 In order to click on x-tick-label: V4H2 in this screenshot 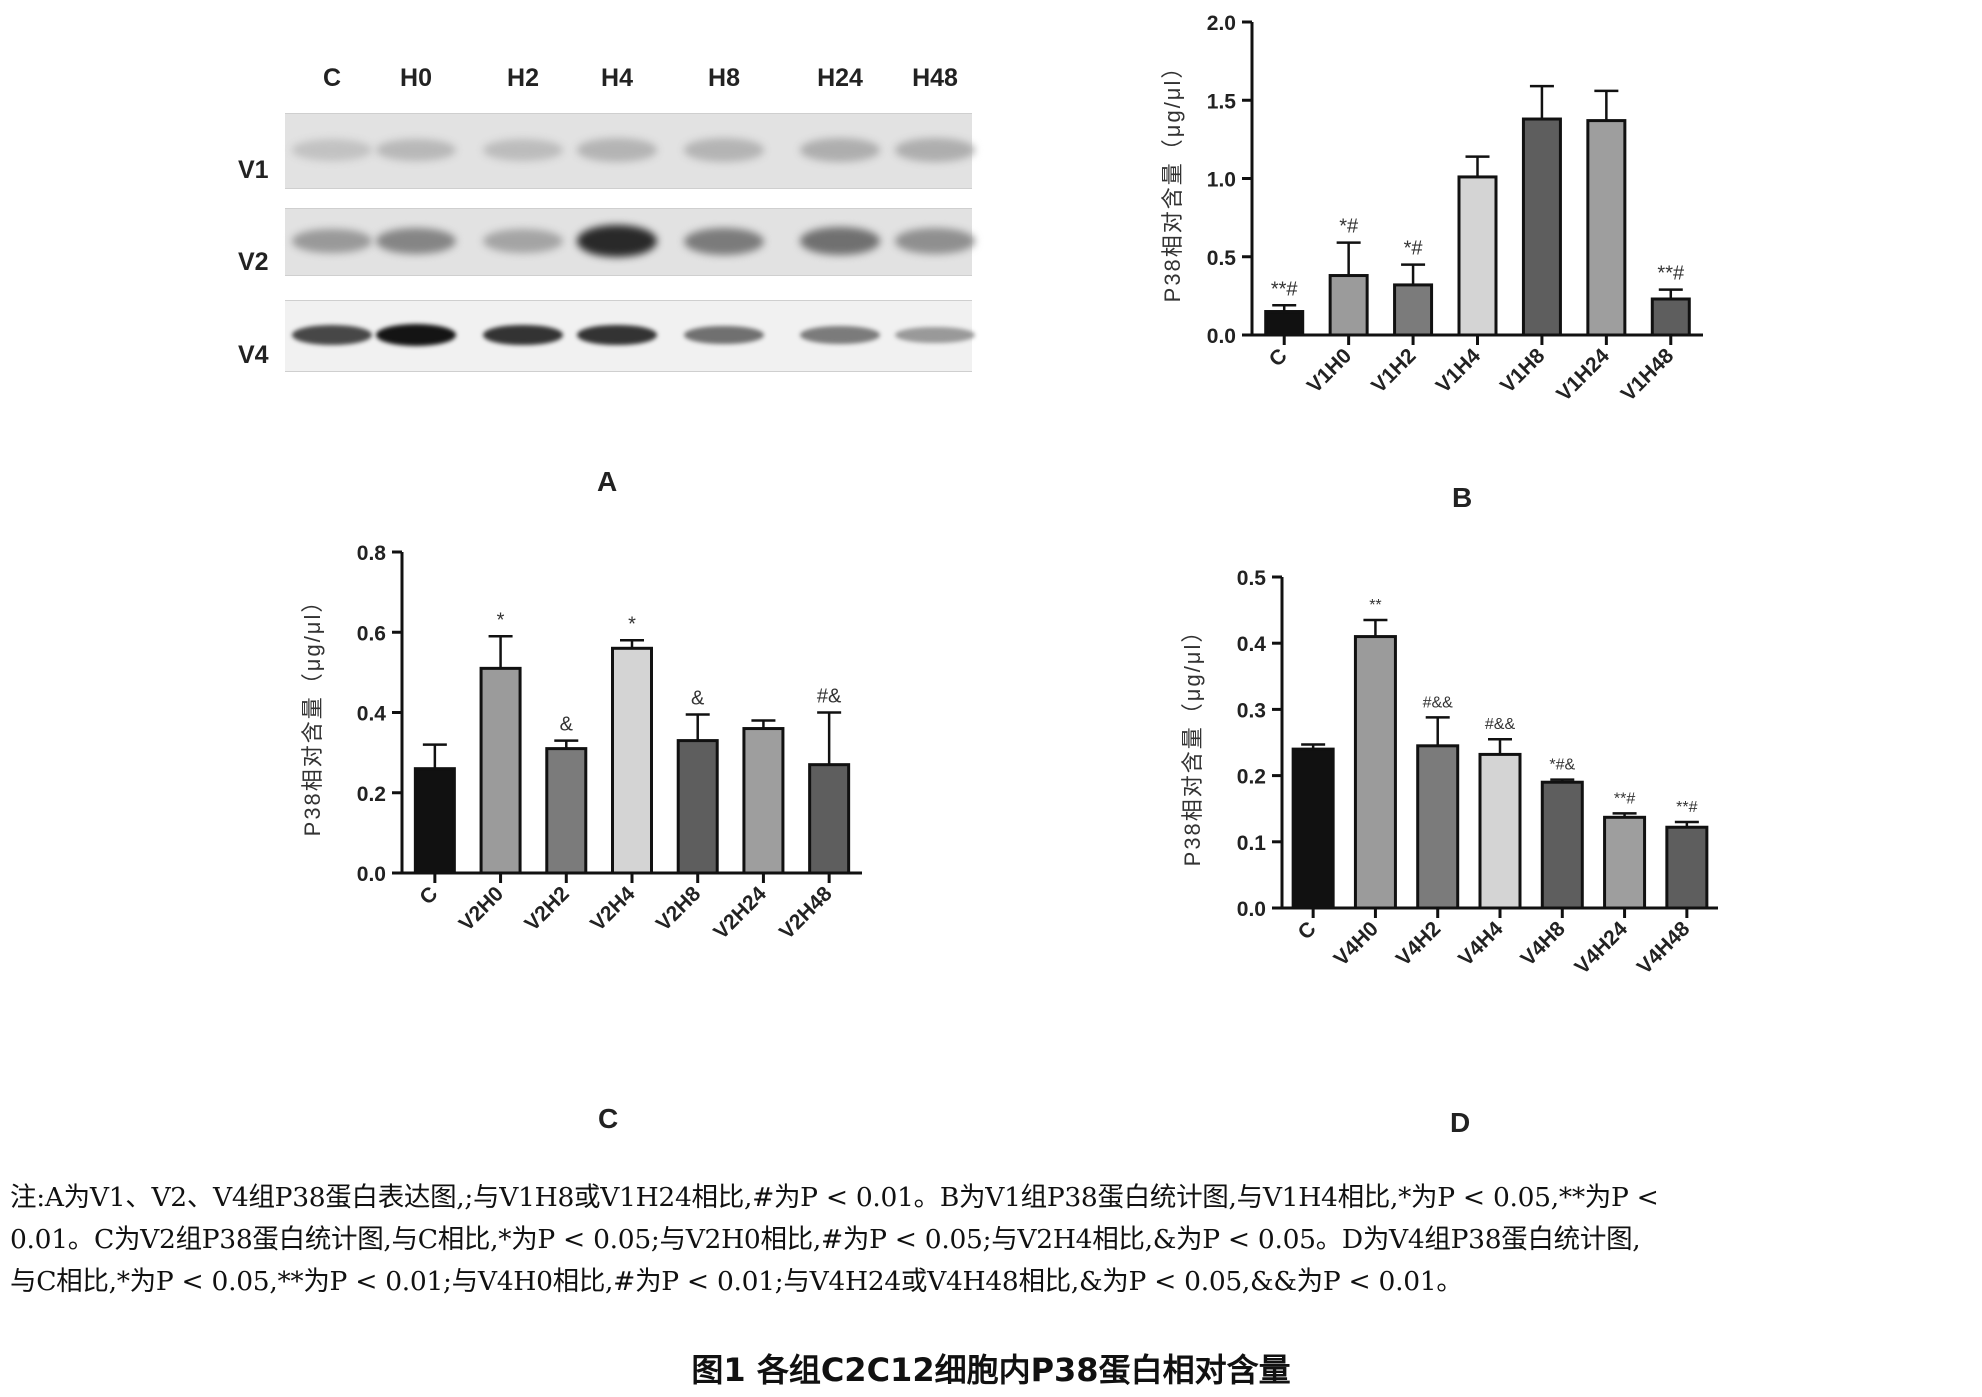, I will do `click(1418, 943)`.